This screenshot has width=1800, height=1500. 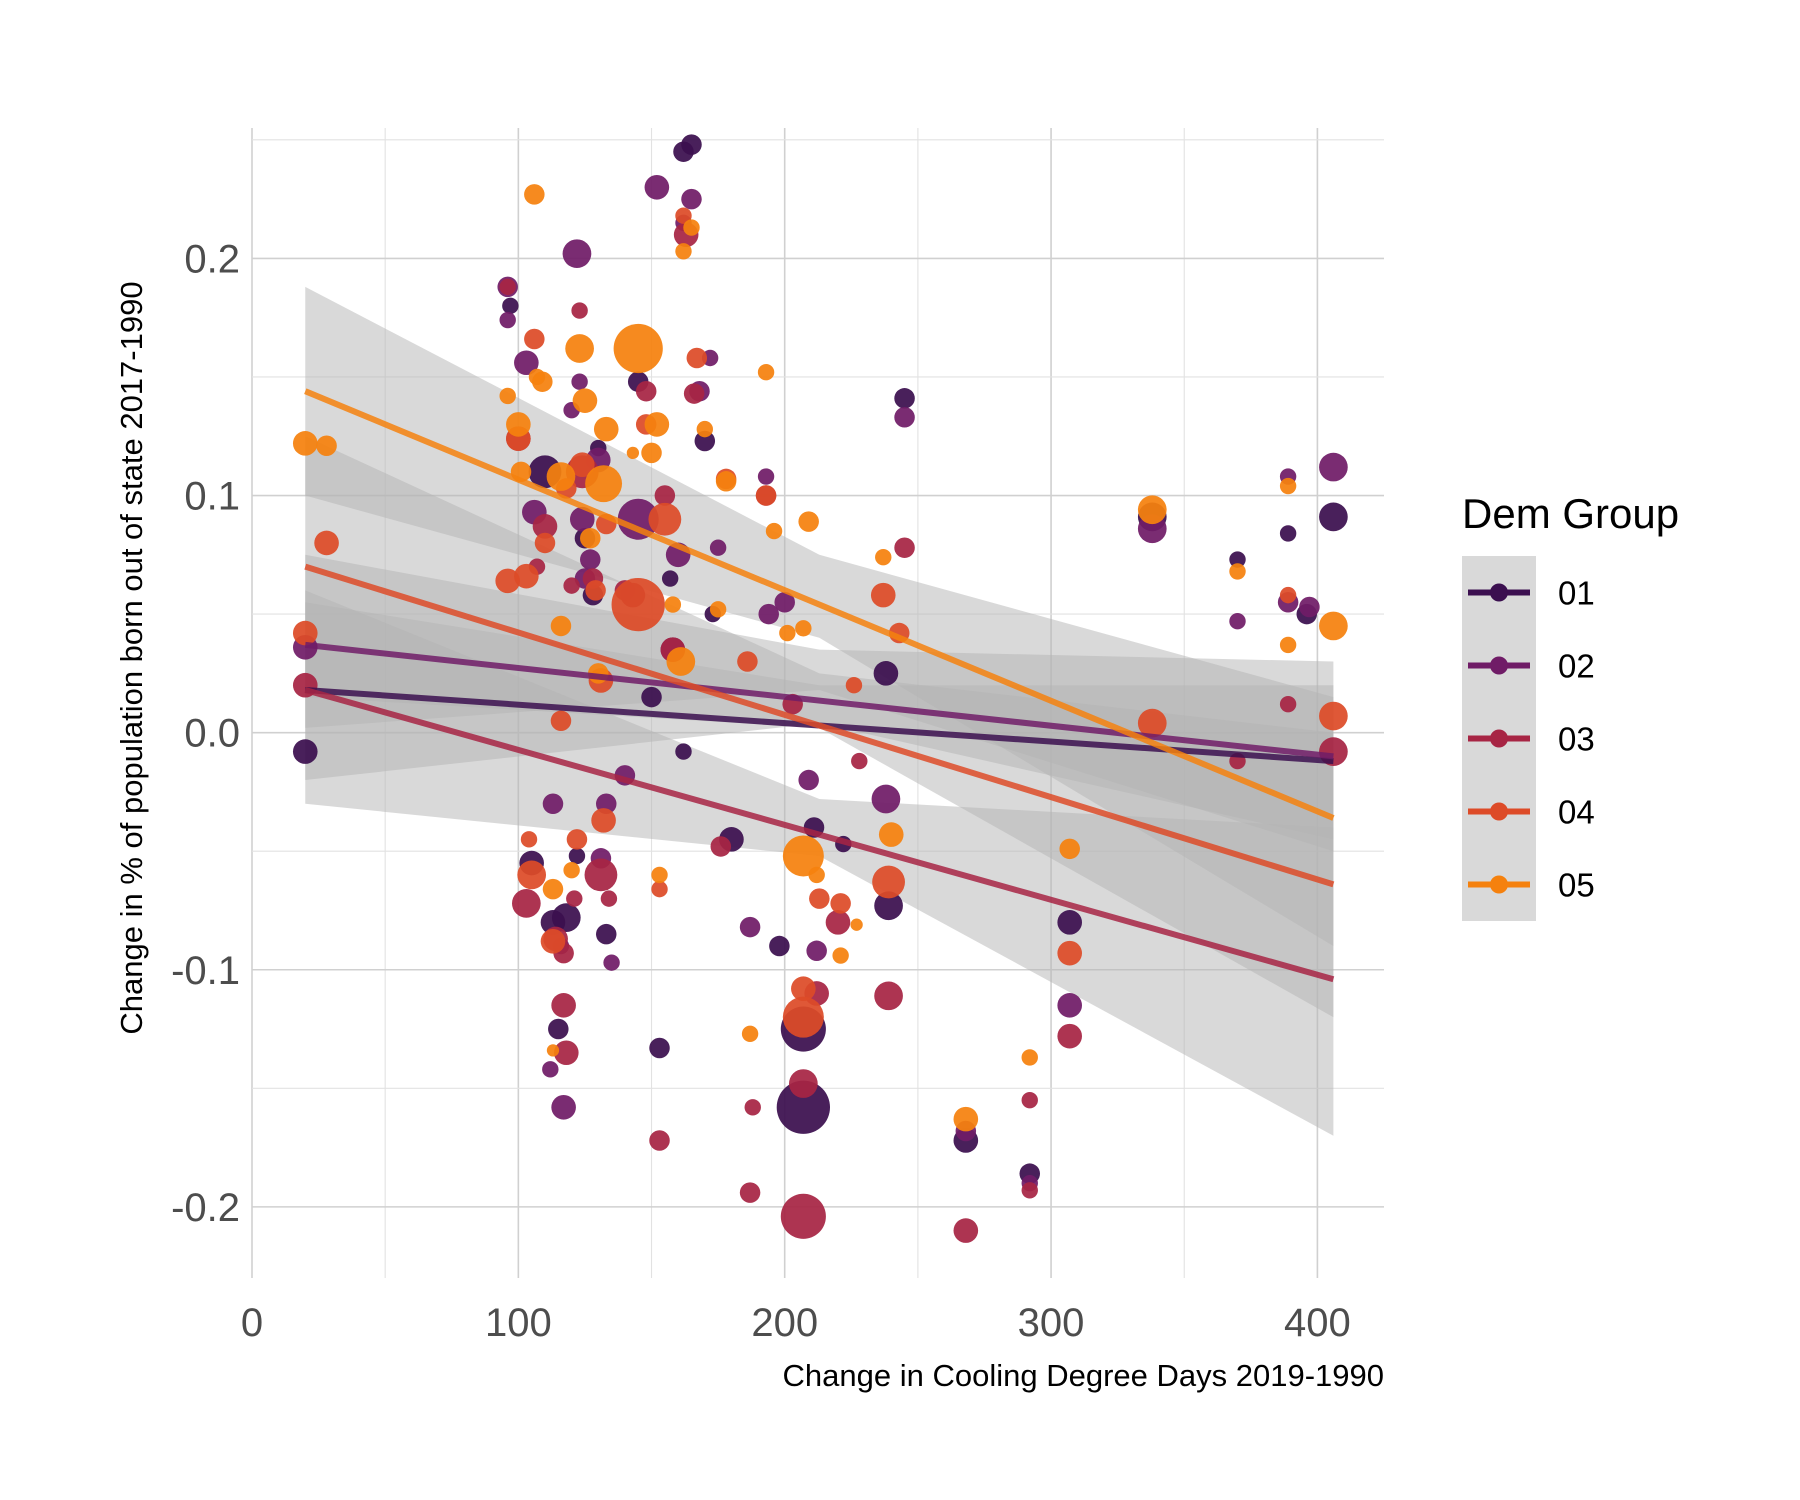 What do you see at coordinates (1531, 666) in the screenshot?
I see `legend-item-02: 02` at bounding box center [1531, 666].